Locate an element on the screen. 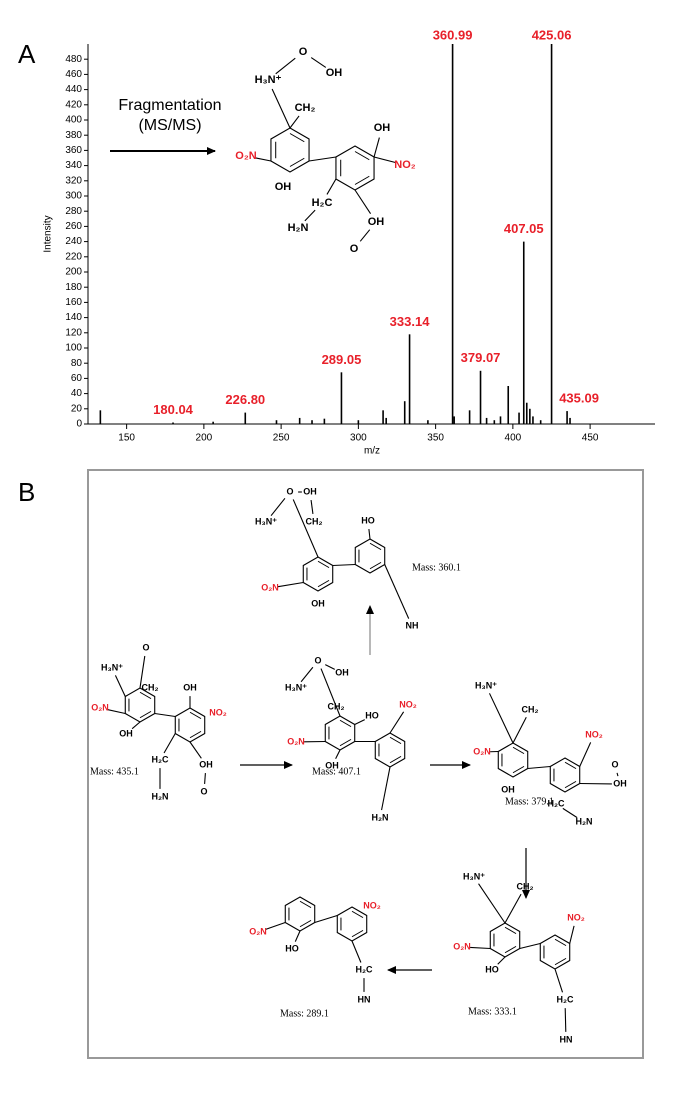  mass-label: Mass: 435.1 is located at coordinates (114, 771).